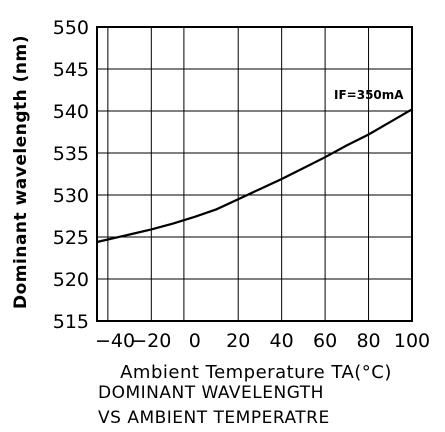  I want to click on x-tick-label: −20, so click(151, 341).